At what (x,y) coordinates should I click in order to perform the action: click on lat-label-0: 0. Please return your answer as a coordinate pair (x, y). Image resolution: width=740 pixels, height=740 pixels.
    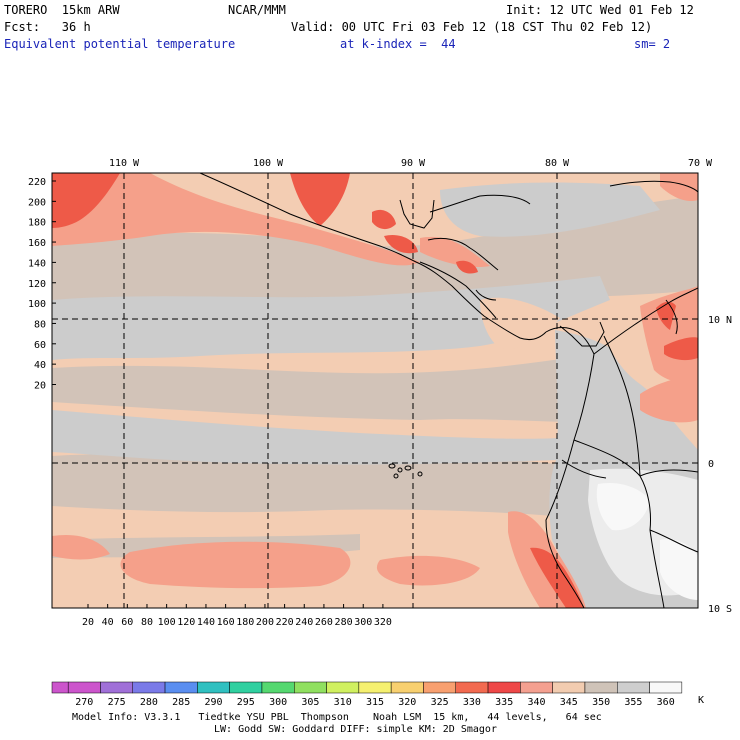
    Looking at the image, I should click on (711, 464).